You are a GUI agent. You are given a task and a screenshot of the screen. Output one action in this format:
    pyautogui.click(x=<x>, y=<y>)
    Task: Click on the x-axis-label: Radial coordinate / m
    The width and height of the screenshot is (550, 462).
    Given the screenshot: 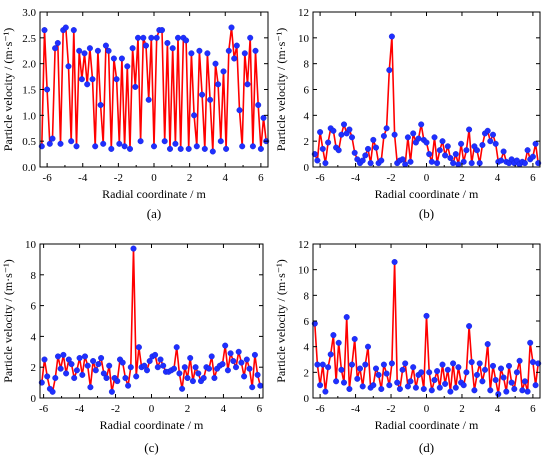 What is the action you would take?
    pyautogui.click(x=427, y=194)
    